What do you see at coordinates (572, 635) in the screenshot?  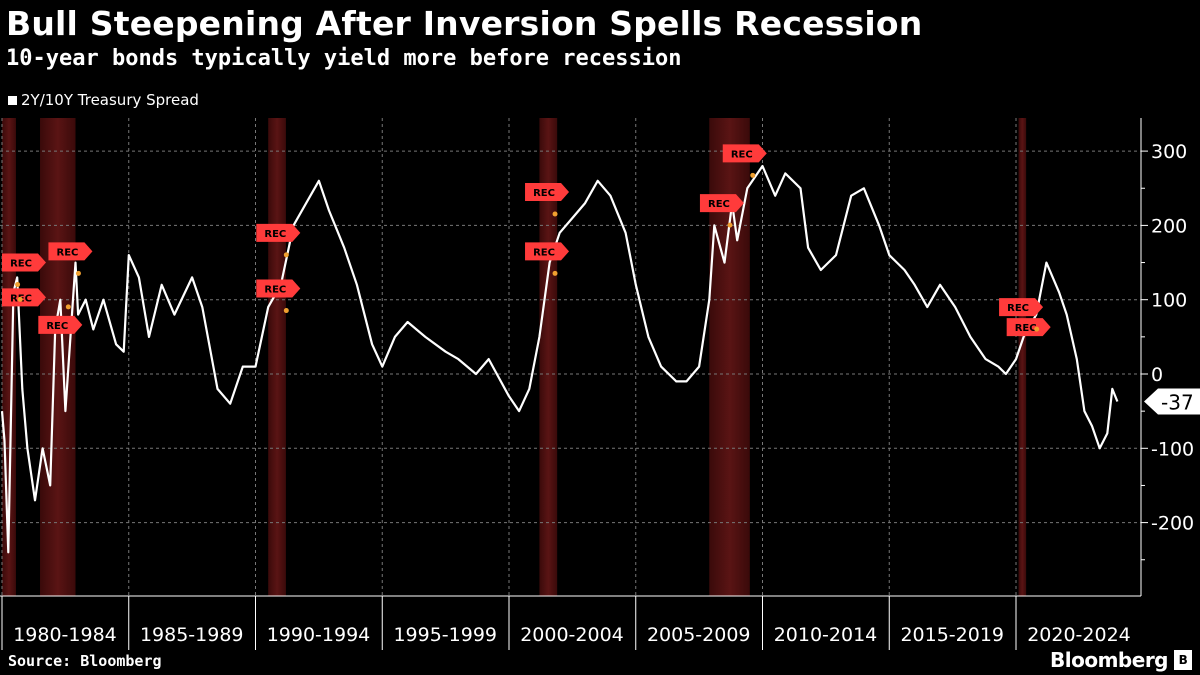 I see `x-tick-label: 2000-2004` at bounding box center [572, 635].